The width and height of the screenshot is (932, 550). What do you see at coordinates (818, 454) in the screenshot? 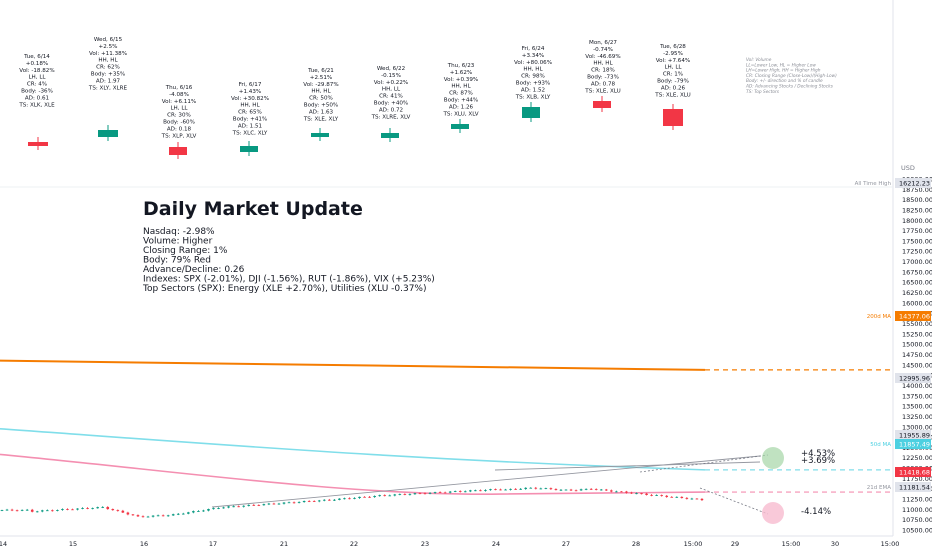
I see `projection-label: +4.53%` at bounding box center [818, 454].